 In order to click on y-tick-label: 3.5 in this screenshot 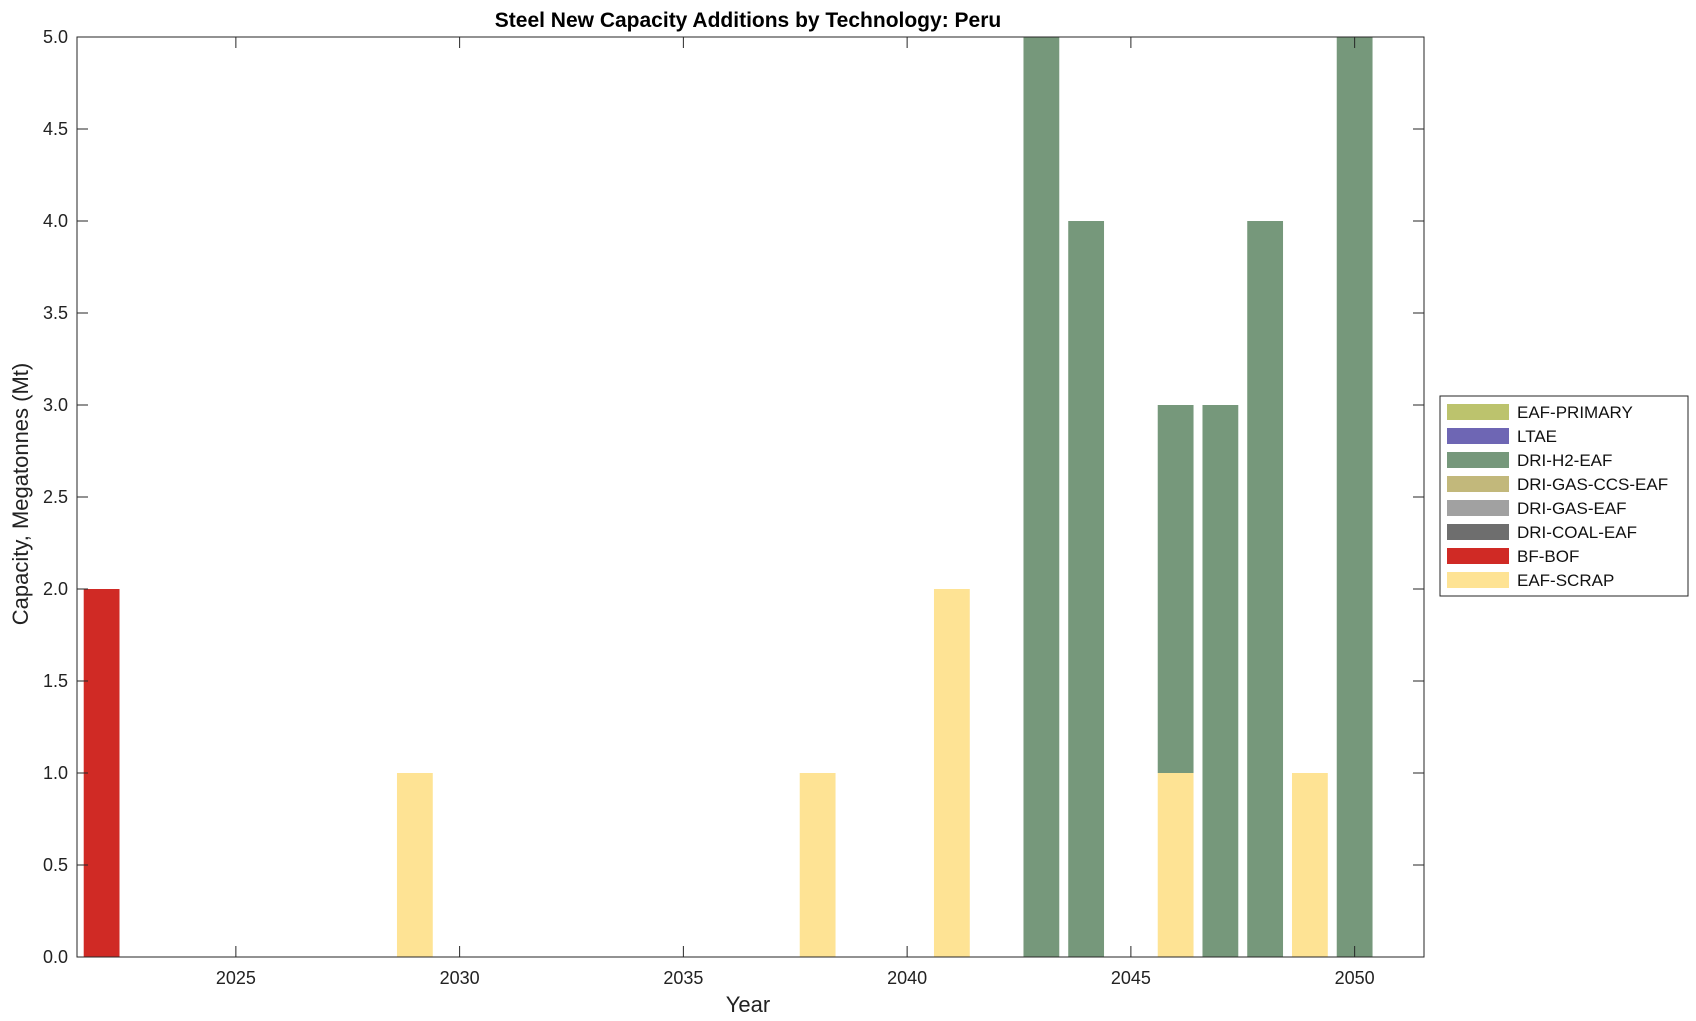, I will do `click(55, 313)`.